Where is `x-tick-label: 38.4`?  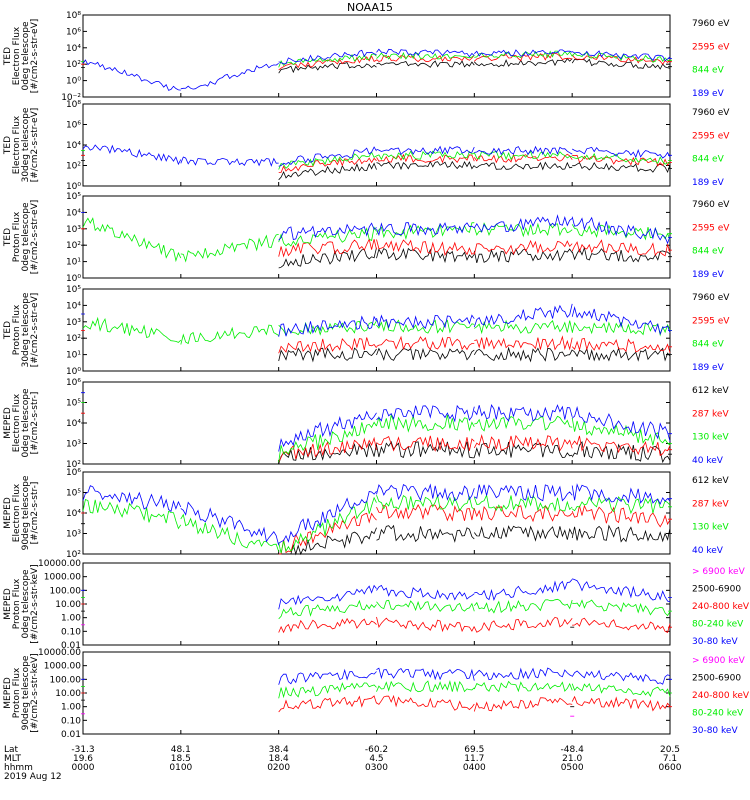
x-tick-label: 38.4 is located at coordinates (279, 750).